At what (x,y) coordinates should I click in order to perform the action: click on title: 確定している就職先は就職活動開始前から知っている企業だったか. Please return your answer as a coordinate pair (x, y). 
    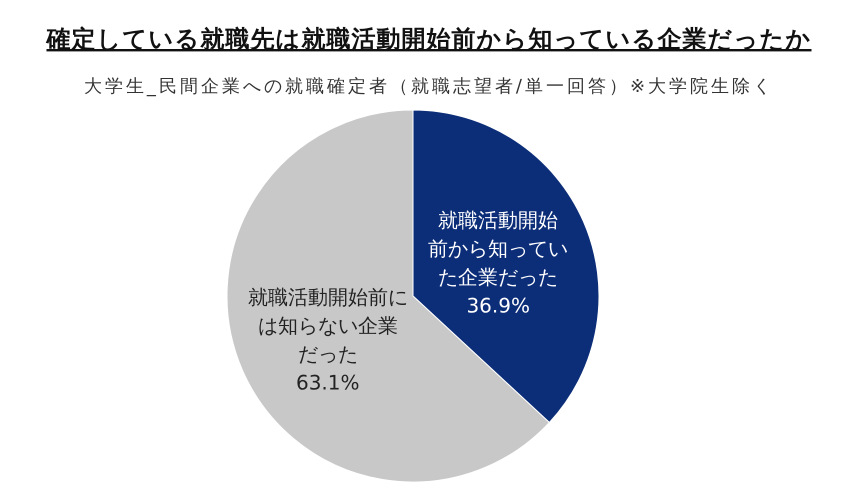
    Looking at the image, I should click on (429, 39).